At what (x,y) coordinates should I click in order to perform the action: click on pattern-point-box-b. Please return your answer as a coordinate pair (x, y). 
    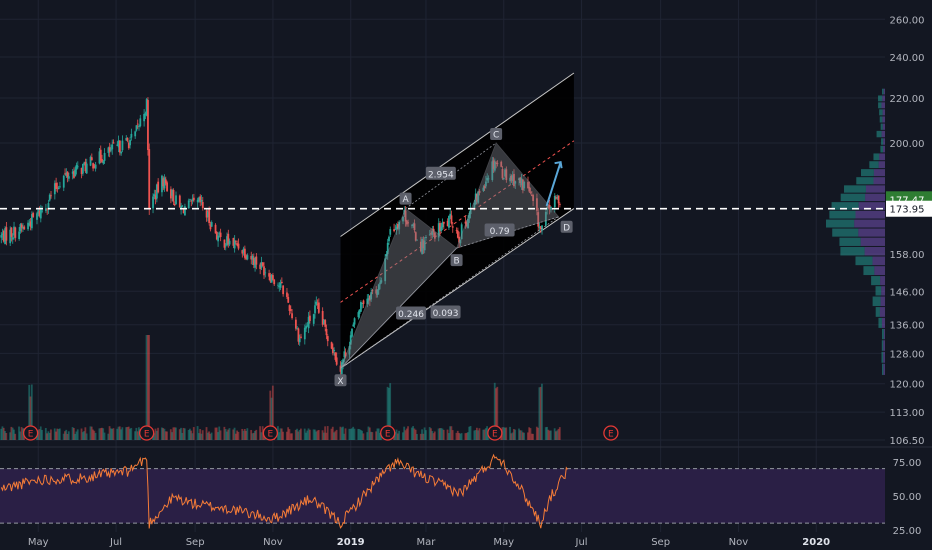
    Looking at the image, I should click on (456, 260).